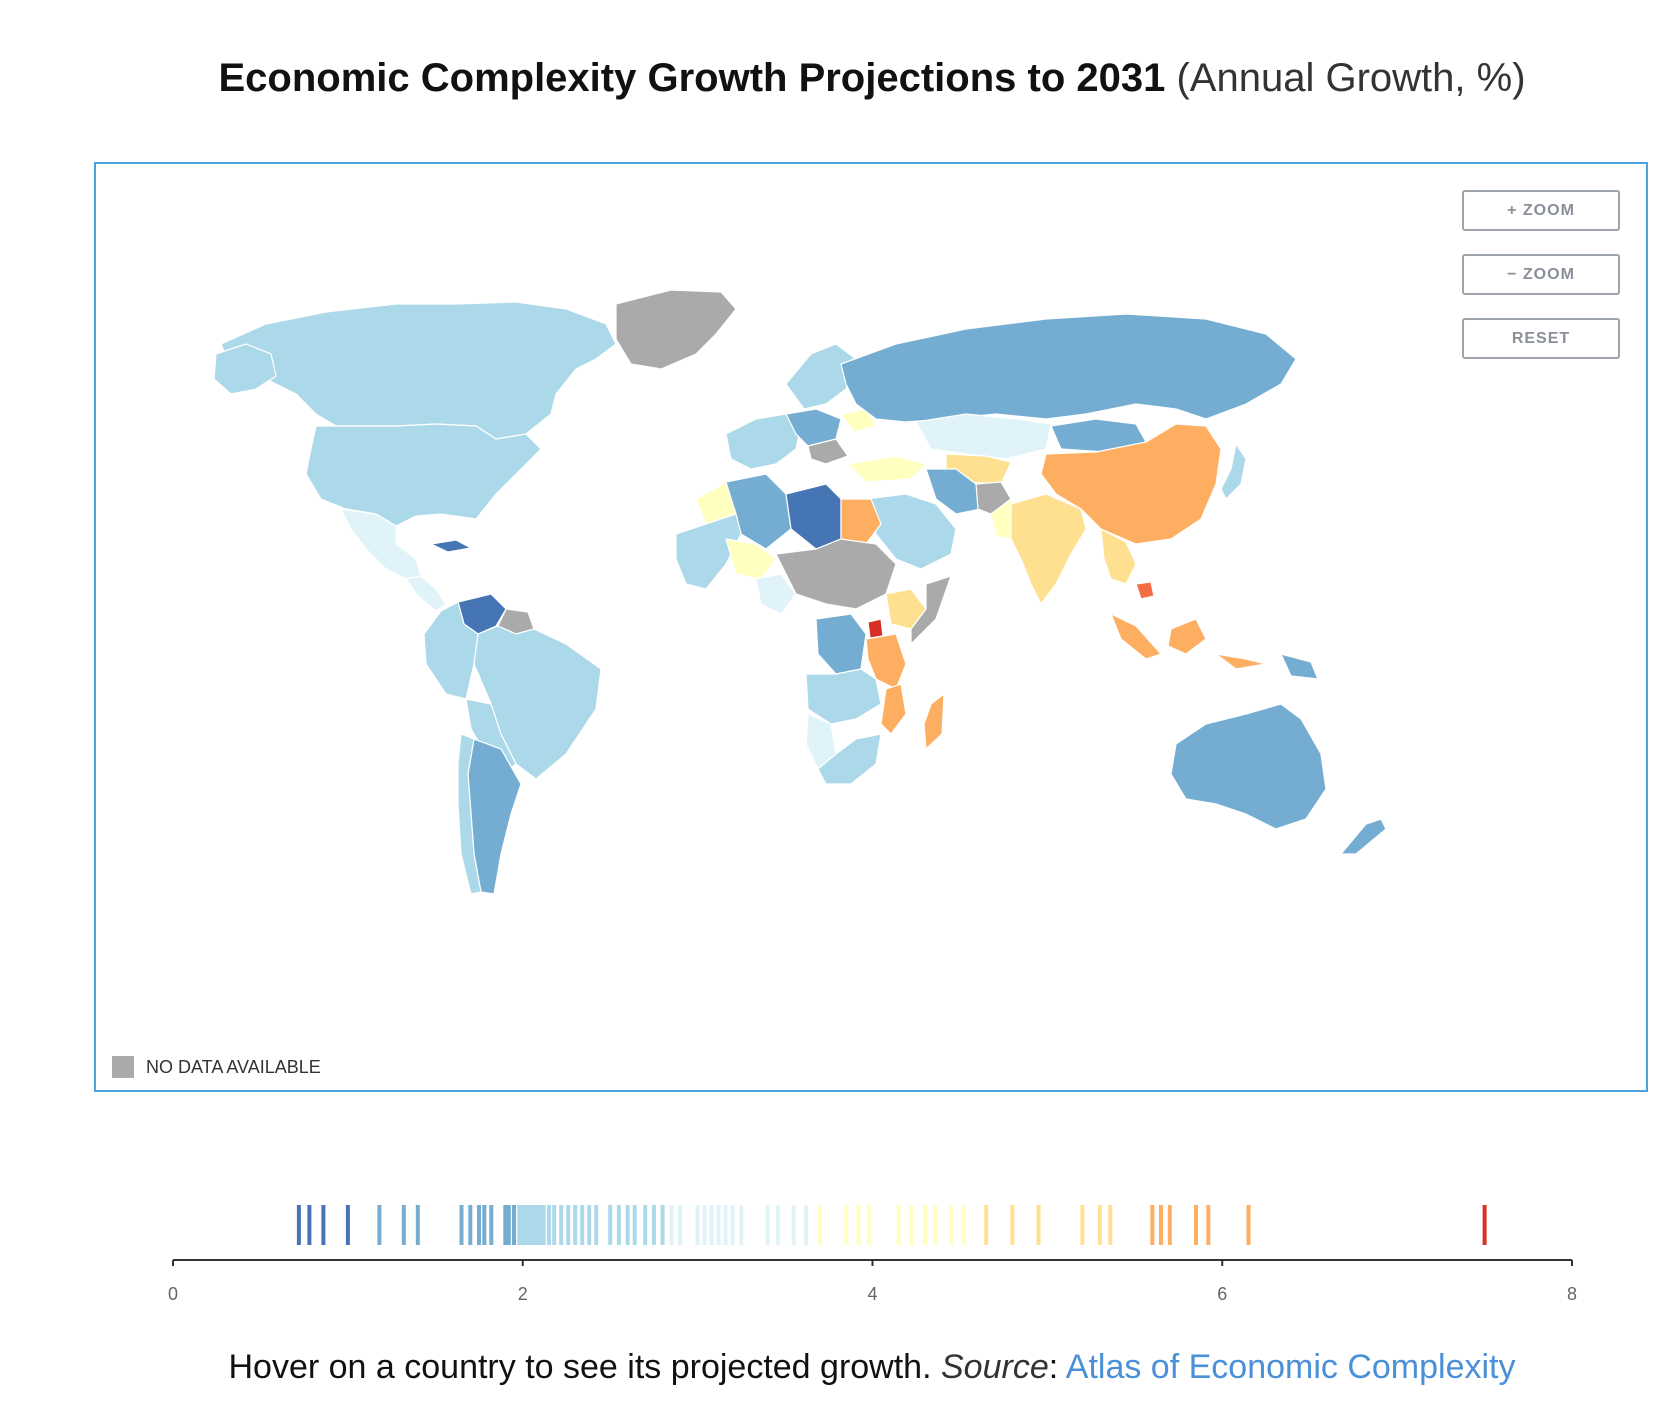 This screenshot has width=1678, height=1425. What do you see at coordinates (849, 759) in the screenshot?
I see `country-south-africa` at bounding box center [849, 759].